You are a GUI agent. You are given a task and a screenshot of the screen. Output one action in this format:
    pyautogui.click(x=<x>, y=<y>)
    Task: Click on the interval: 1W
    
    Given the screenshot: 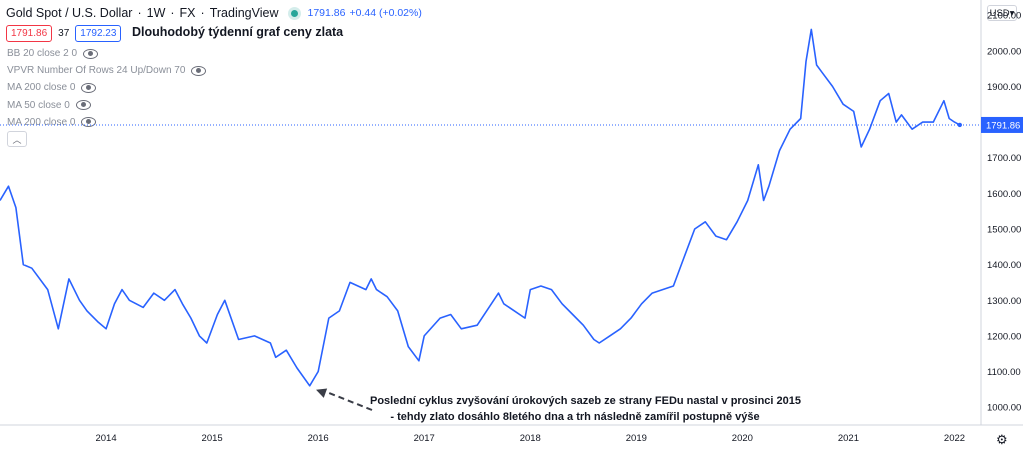 What is the action you would take?
    pyautogui.click(x=156, y=13)
    